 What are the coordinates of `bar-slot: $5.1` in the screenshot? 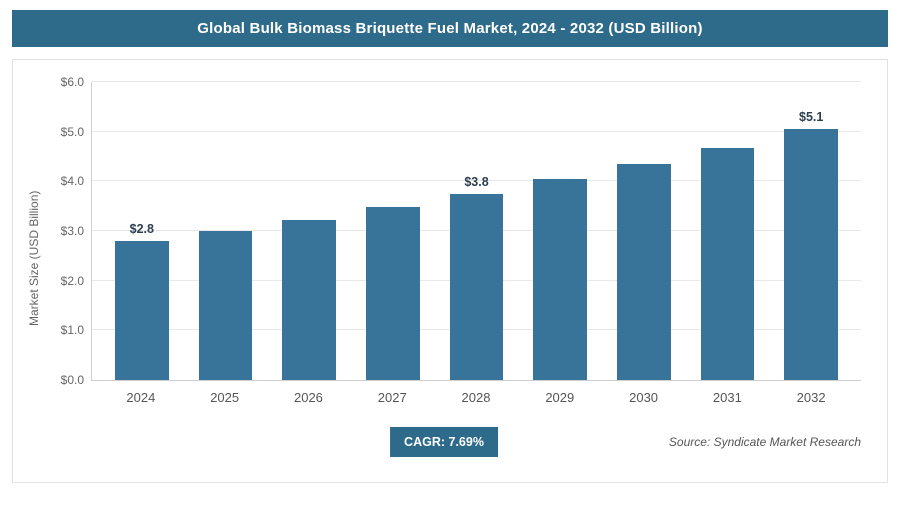 It's located at (811, 231).